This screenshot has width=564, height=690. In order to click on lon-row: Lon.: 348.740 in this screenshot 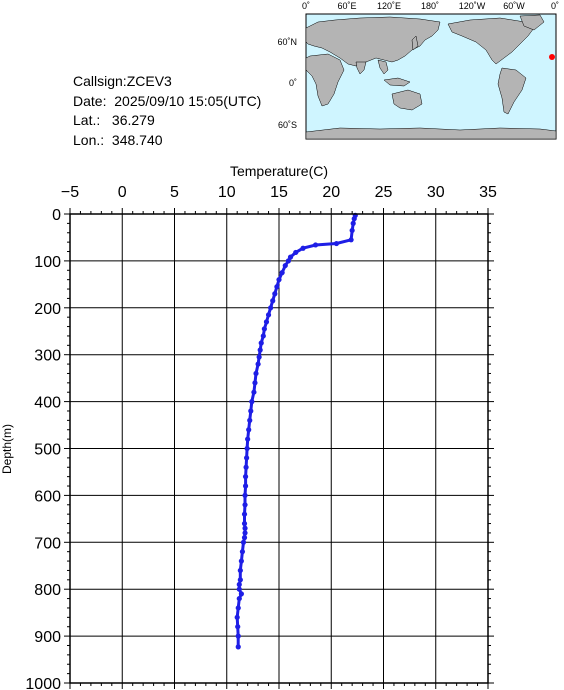, I will do `click(167, 141)`.